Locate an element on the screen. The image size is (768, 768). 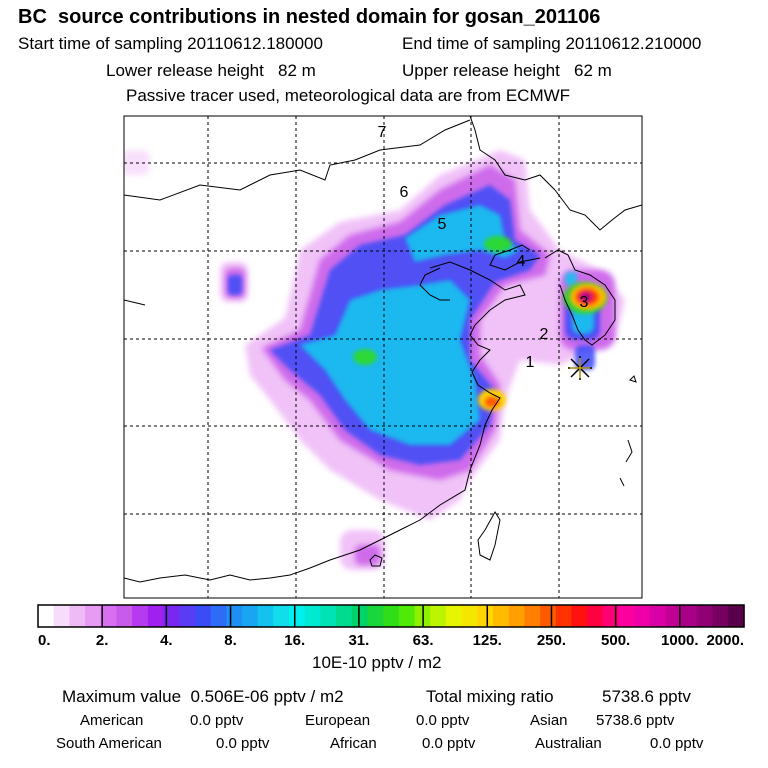
colorbar-tick-label: 2000. is located at coordinates (725, 640).